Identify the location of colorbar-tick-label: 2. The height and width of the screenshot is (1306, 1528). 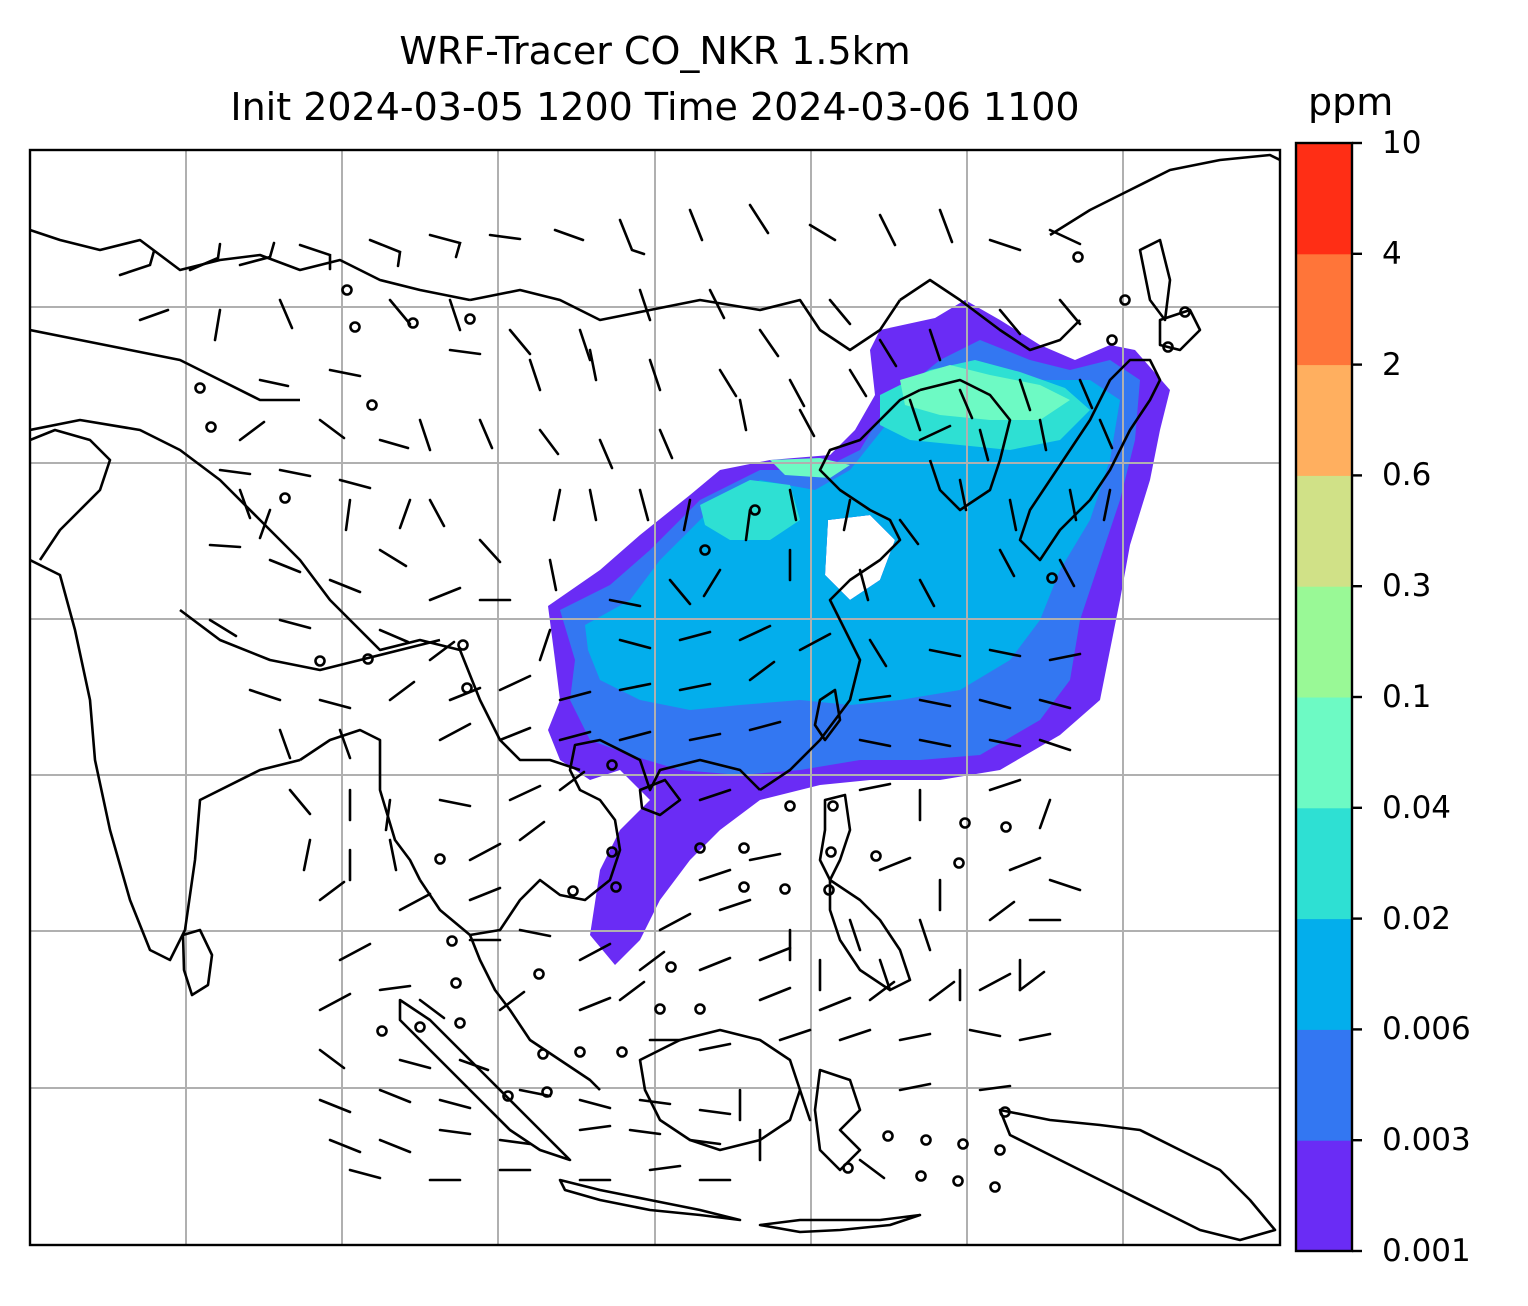
(1392, 364).